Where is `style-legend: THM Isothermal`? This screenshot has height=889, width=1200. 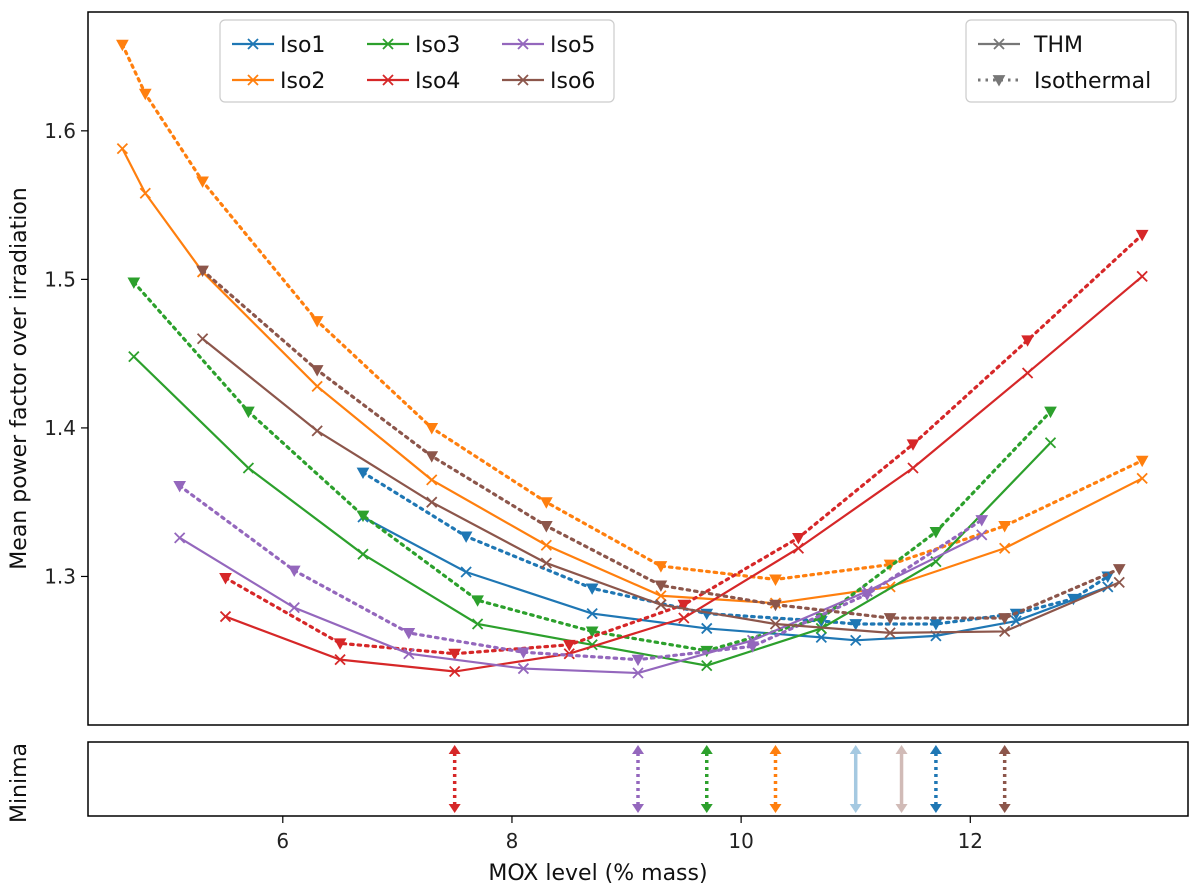
style-legend: THM Isothermal is located at coordinates (1071, 61).